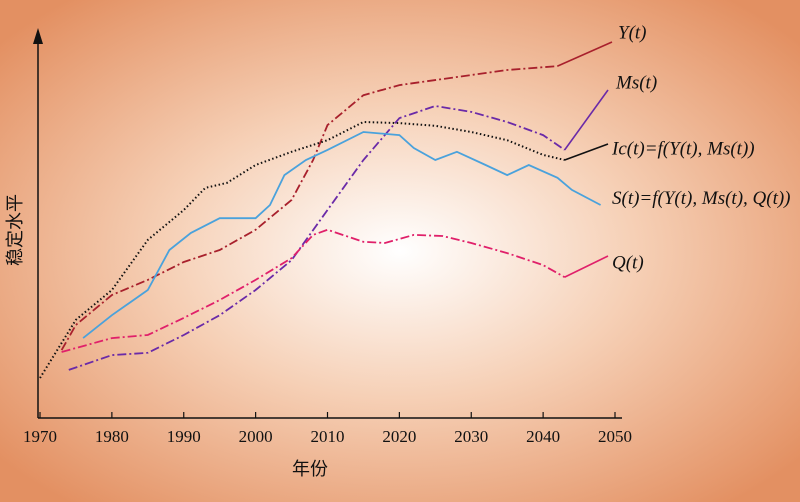 Image resolution: width=800 pixels, height=502 pixels. What do you see at coordinates (38, 36) in the screenshot?
I see `y-axis-arrow` at bounding box center [38, 36].